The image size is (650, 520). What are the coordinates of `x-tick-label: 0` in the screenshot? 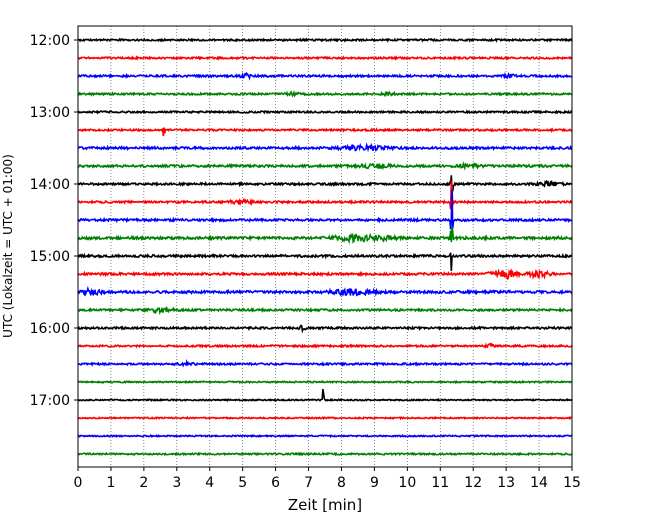 It's located at (78, 483).